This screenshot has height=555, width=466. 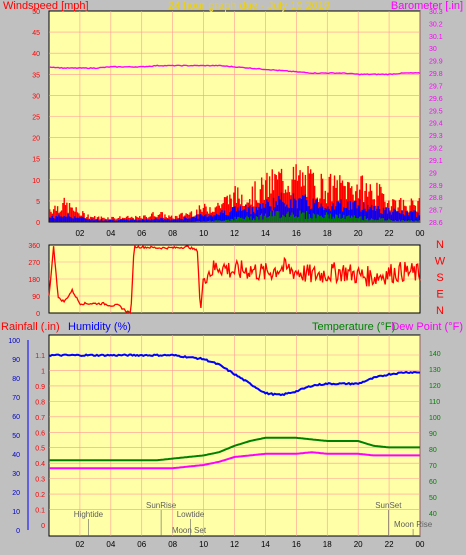 What do you see at coordinates (358, 544) in the screenshot?
I see `hour-tick: 20` at bounding box center [358, 544].